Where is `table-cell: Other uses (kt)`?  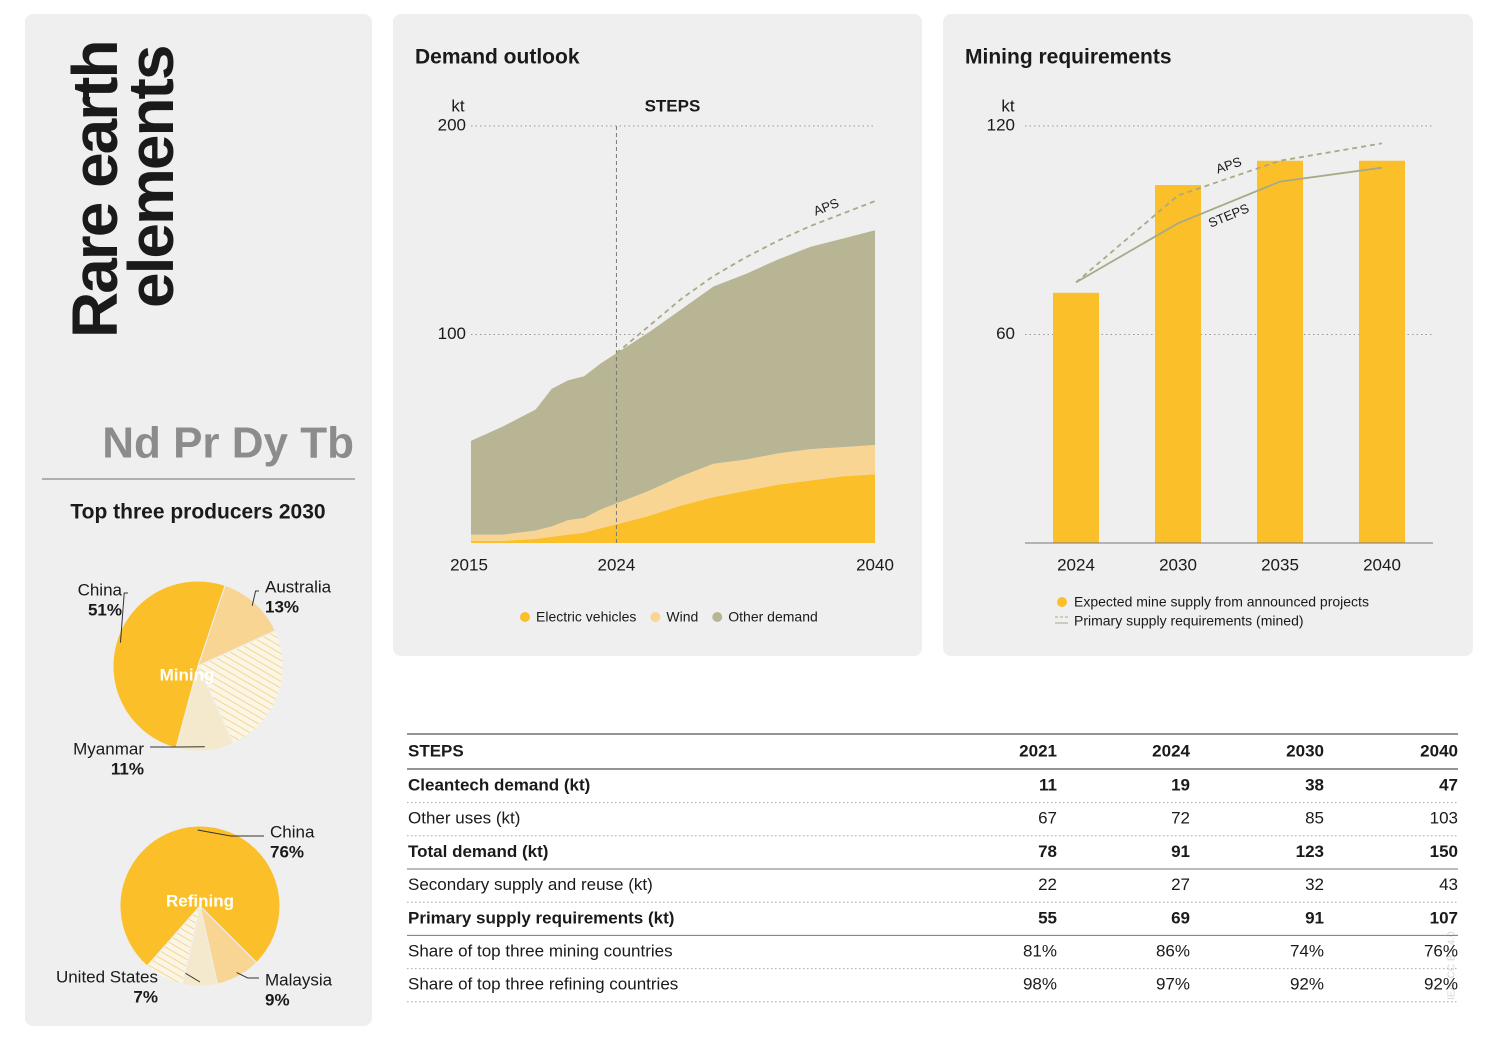
table-cell: Other uses (kt) is located at coordinates (464, 818).